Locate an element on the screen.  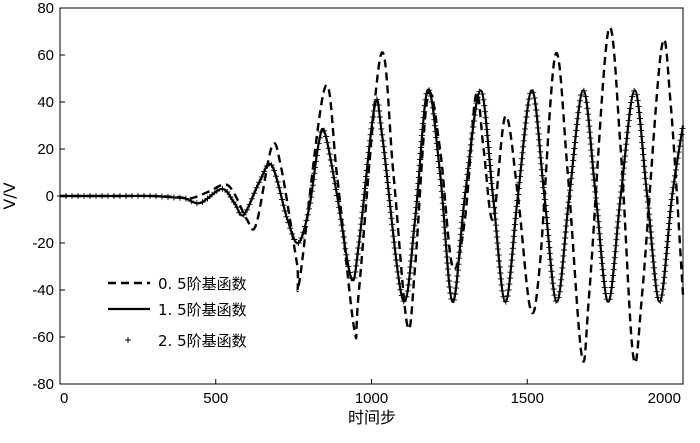
x-tick-label: 500 is located at coordinates (215, 398).